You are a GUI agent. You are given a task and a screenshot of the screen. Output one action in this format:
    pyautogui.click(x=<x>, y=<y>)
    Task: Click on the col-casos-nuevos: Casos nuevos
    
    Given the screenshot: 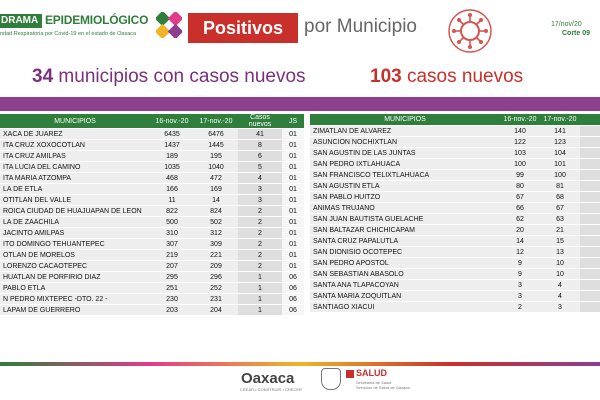 What is the action you would take?
    pyautogui.click(x=260, y=121)
    